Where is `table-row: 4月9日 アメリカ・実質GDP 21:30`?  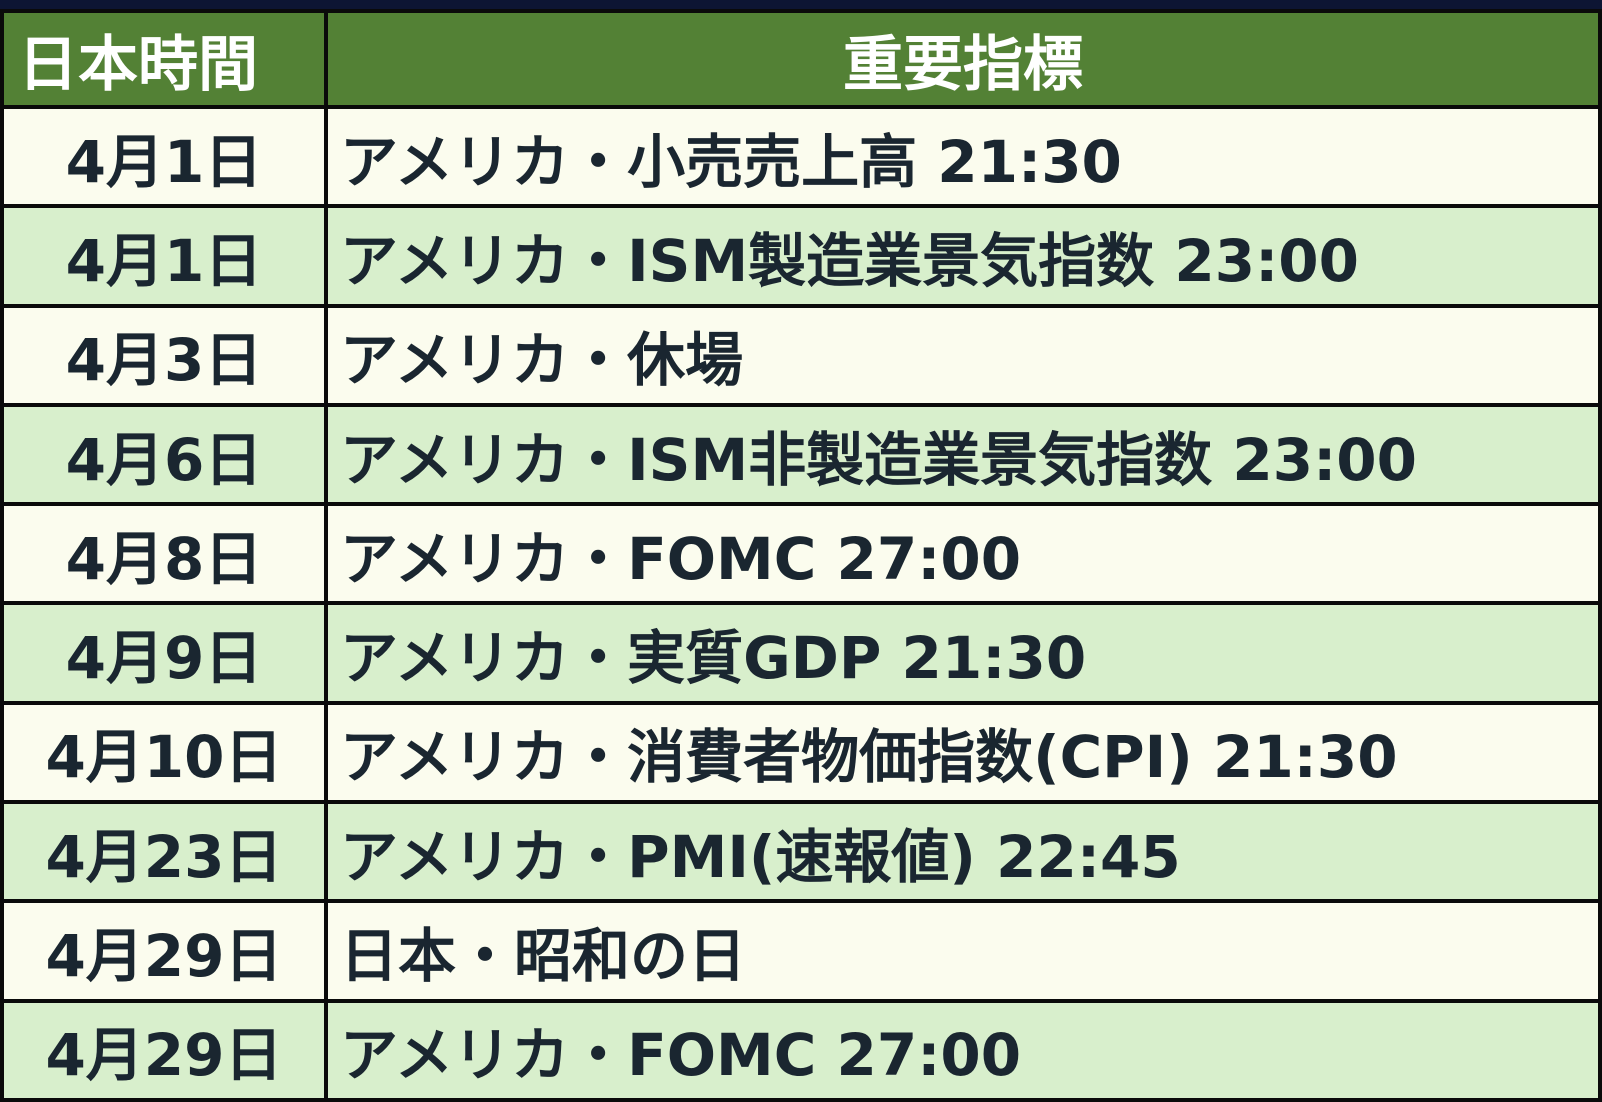 table-row: 4月9日 アメリカ・実質GDP 21:30 is located at coordinates (801, 653).